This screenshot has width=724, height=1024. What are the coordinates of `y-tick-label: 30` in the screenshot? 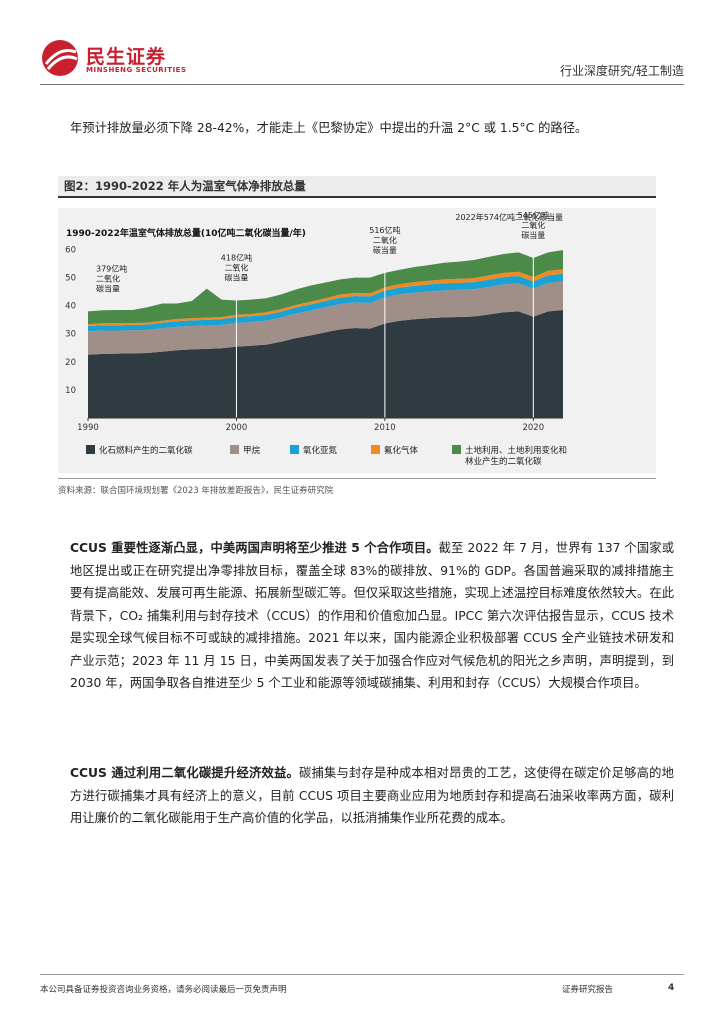 It's located at (70, 335).